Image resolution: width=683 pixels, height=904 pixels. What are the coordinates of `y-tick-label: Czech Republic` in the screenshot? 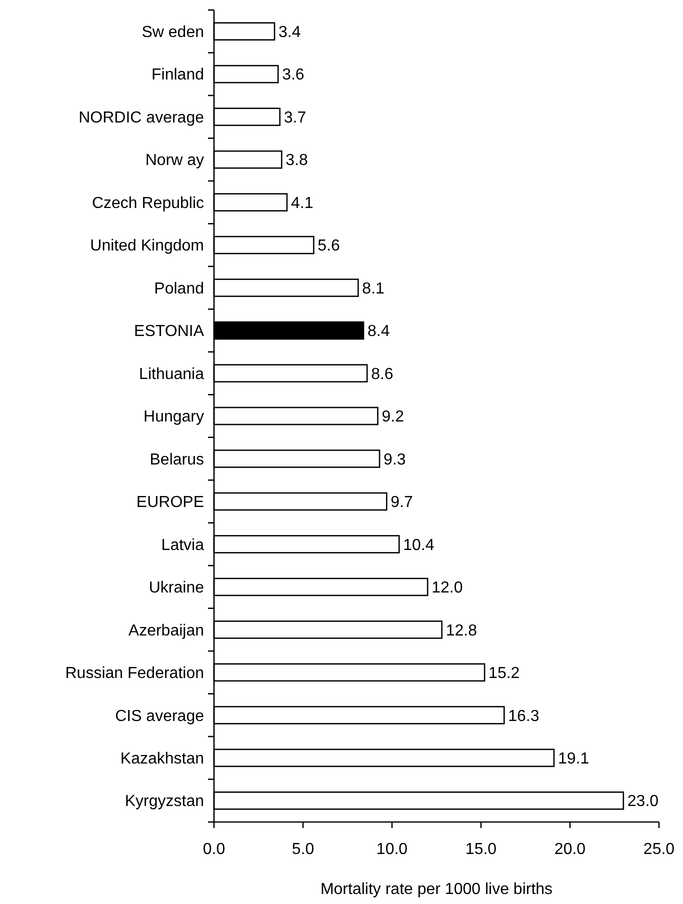 It's located at (148, 203).